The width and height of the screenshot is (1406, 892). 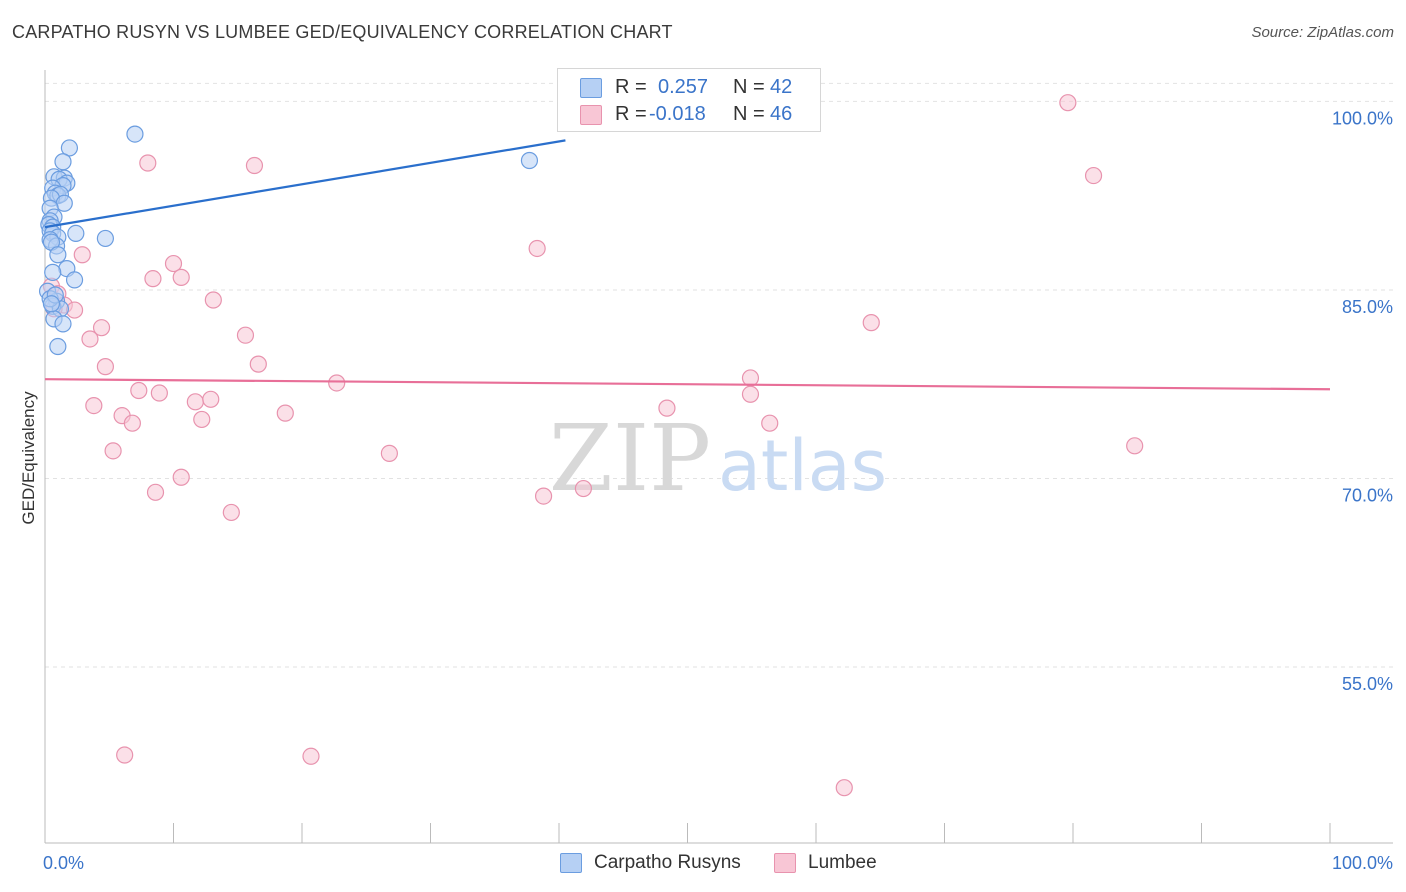 I want to click on legend-r-value: -0.018, so click(x=677, y=114).